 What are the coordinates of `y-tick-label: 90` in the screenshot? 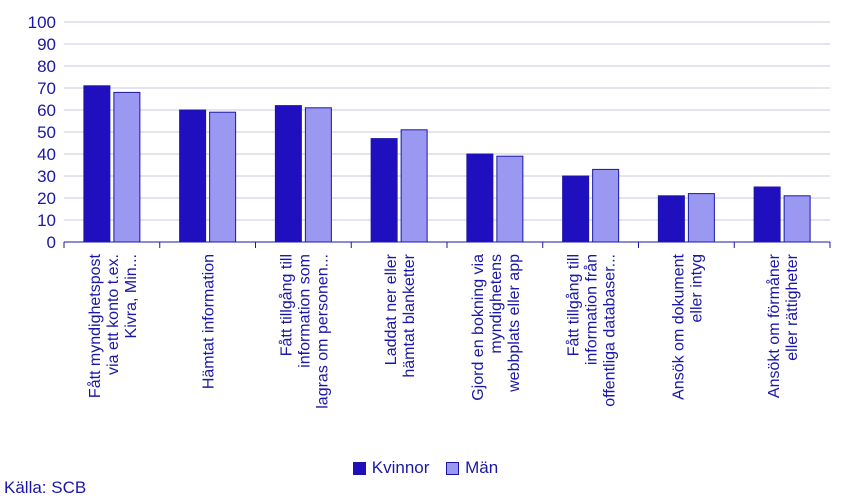 It's located at (46, 44).